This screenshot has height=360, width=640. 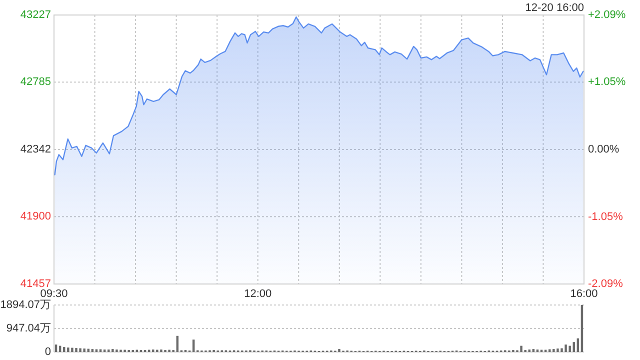 What do you see at coordinates (28, 328) in the screenshot?
I see `y-tick-label: 947.04万` at bounding box center [28, 328].